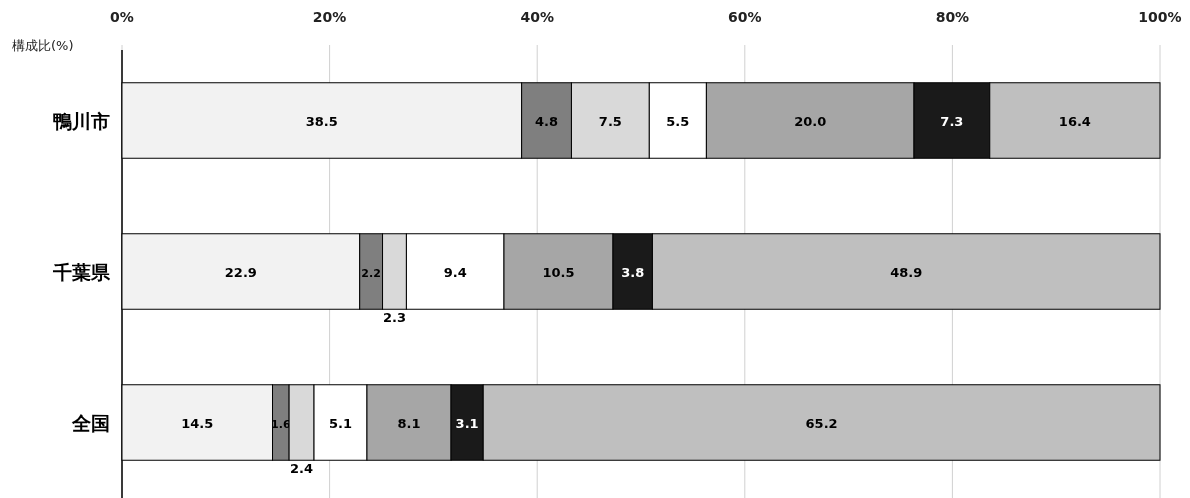 This screenshot has width=1190, height=498. What do you see at coordinates (1074, 121) in the screenshot?
I see `data-label: 16.4` at bounding box center [1074, 121].